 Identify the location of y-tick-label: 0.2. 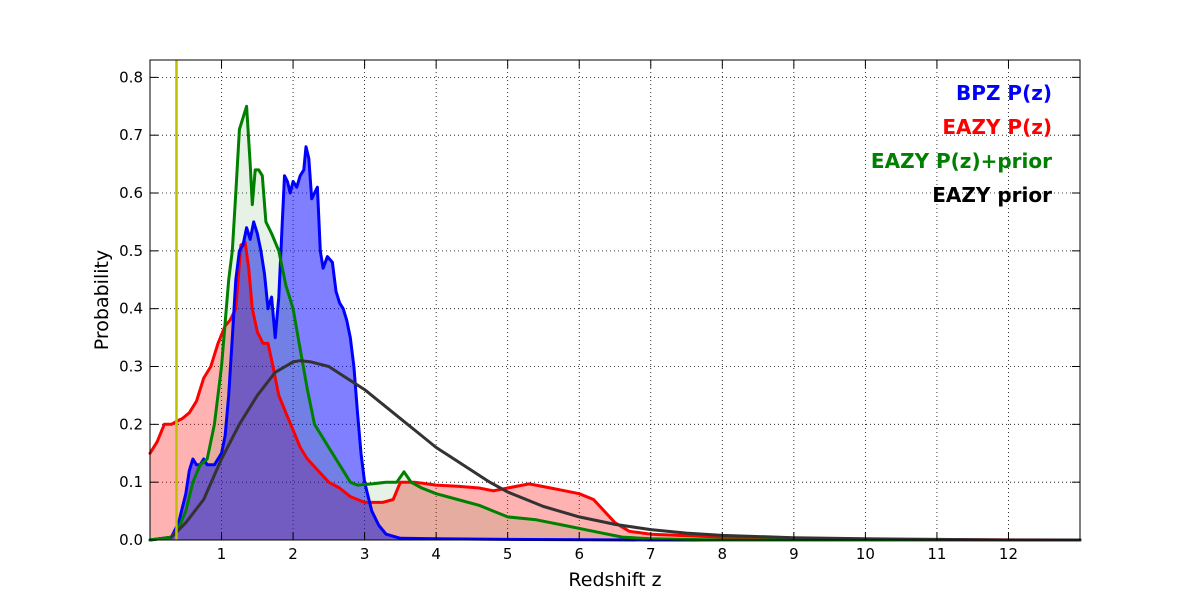
(131, 424).